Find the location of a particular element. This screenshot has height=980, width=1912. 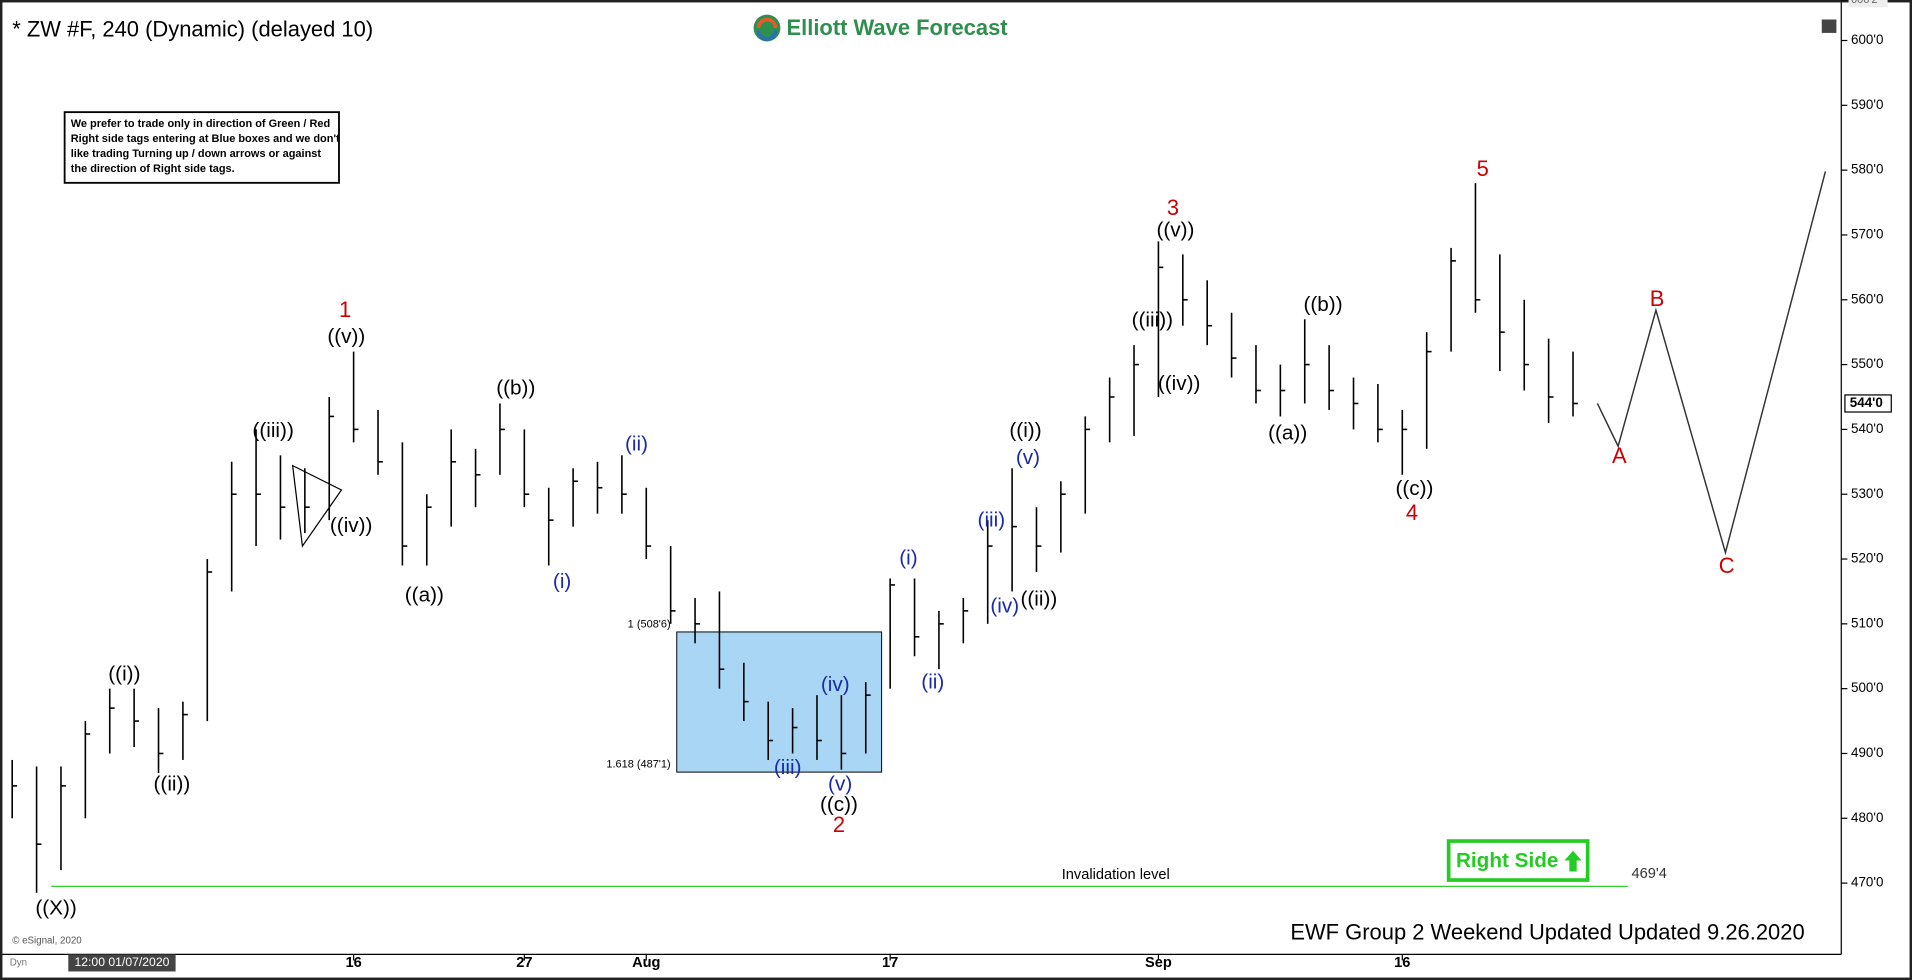

y-top-label-box is located at coordinates (1868, 4).